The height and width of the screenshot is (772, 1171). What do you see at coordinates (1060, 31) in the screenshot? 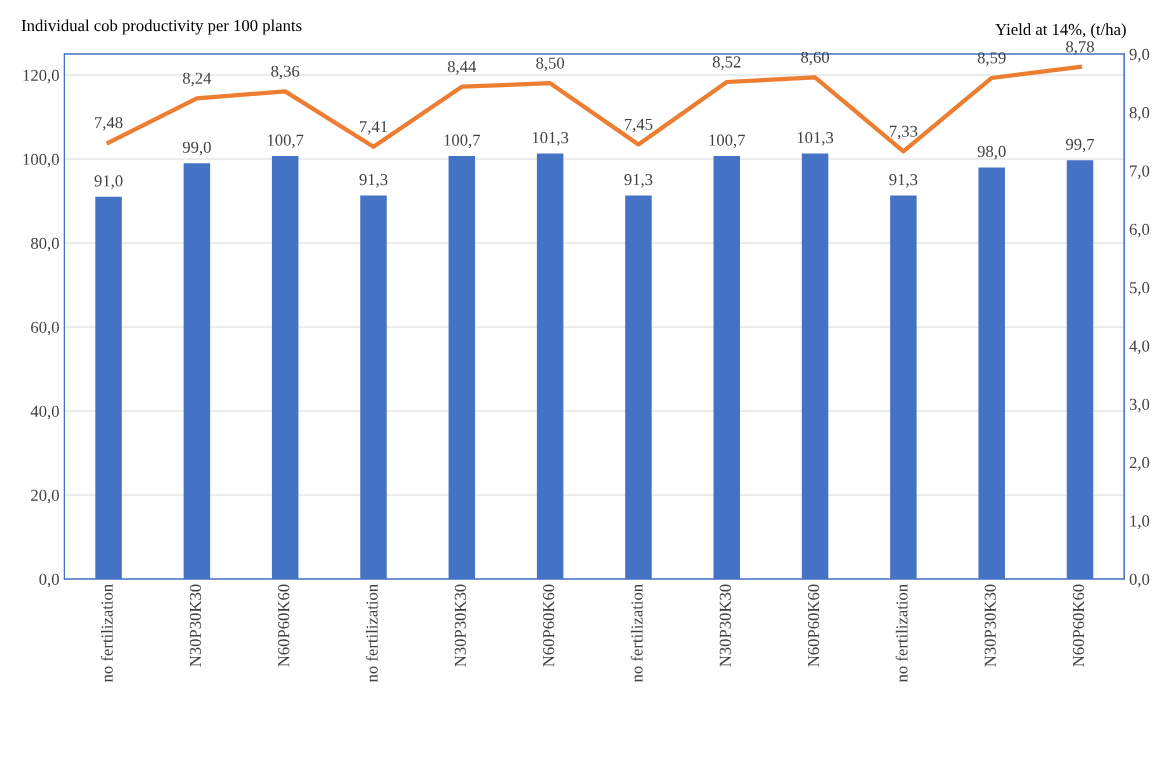
I see `y2-axis-title: Yield at 14%, (t/ha)` at bounding box center [1060, 31].